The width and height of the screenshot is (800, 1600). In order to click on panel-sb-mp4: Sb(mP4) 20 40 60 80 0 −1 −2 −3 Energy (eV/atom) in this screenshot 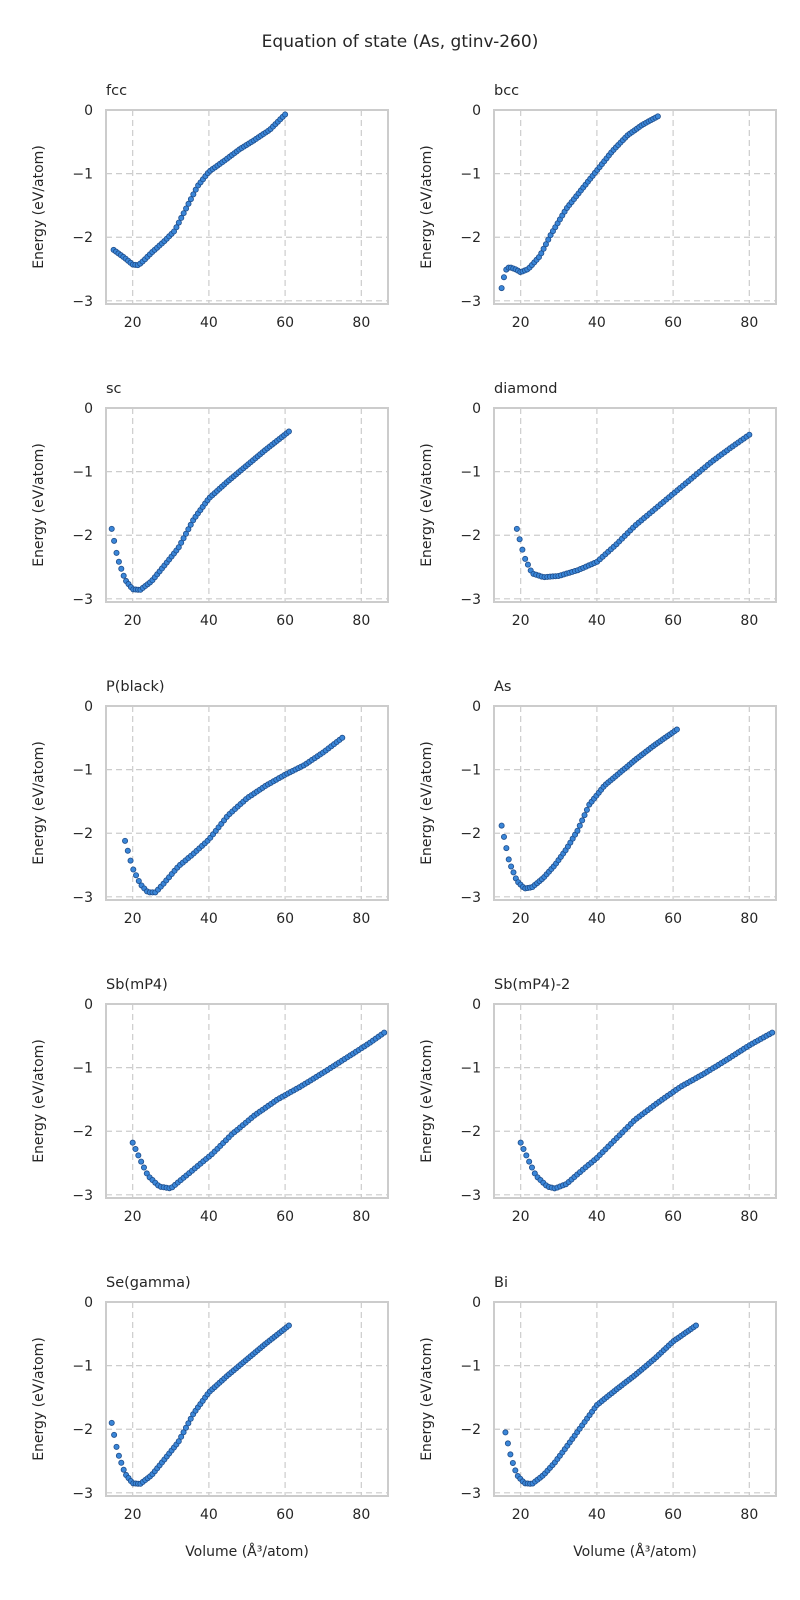, I will do `click(210, 1101)`.